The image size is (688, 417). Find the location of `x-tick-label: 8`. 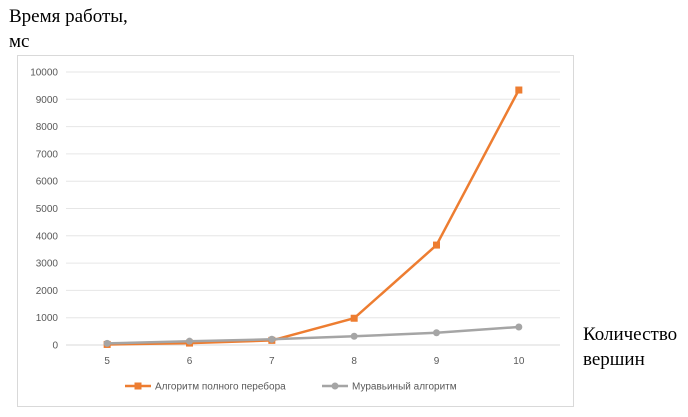

x-tick-label: 8 is located at coordinates (354, 361).